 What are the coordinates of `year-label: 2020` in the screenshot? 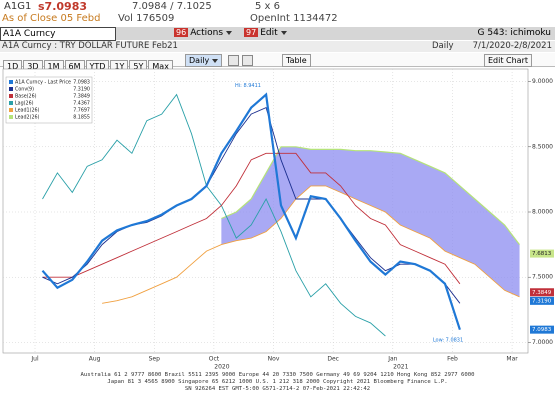 It's located at (221, 367).